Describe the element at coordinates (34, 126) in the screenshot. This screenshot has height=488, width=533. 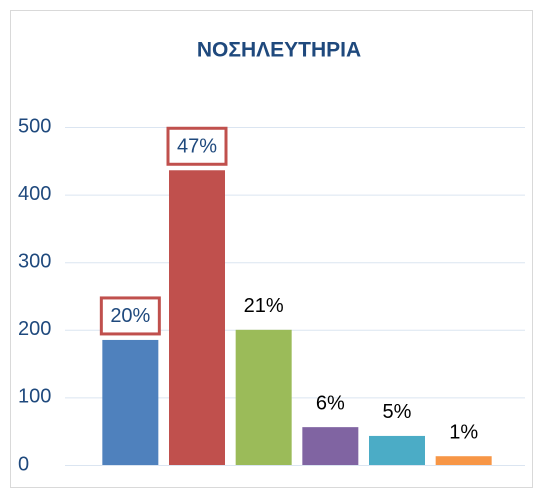
I see `y-tick-label: 500` at that location.